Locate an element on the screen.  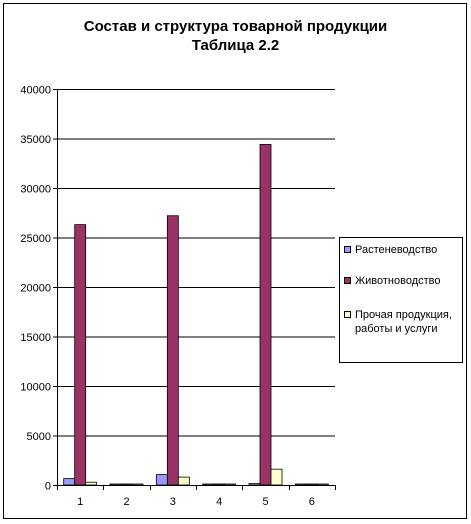
y-tick-label: 5000 is located at coordinates (39, 437).